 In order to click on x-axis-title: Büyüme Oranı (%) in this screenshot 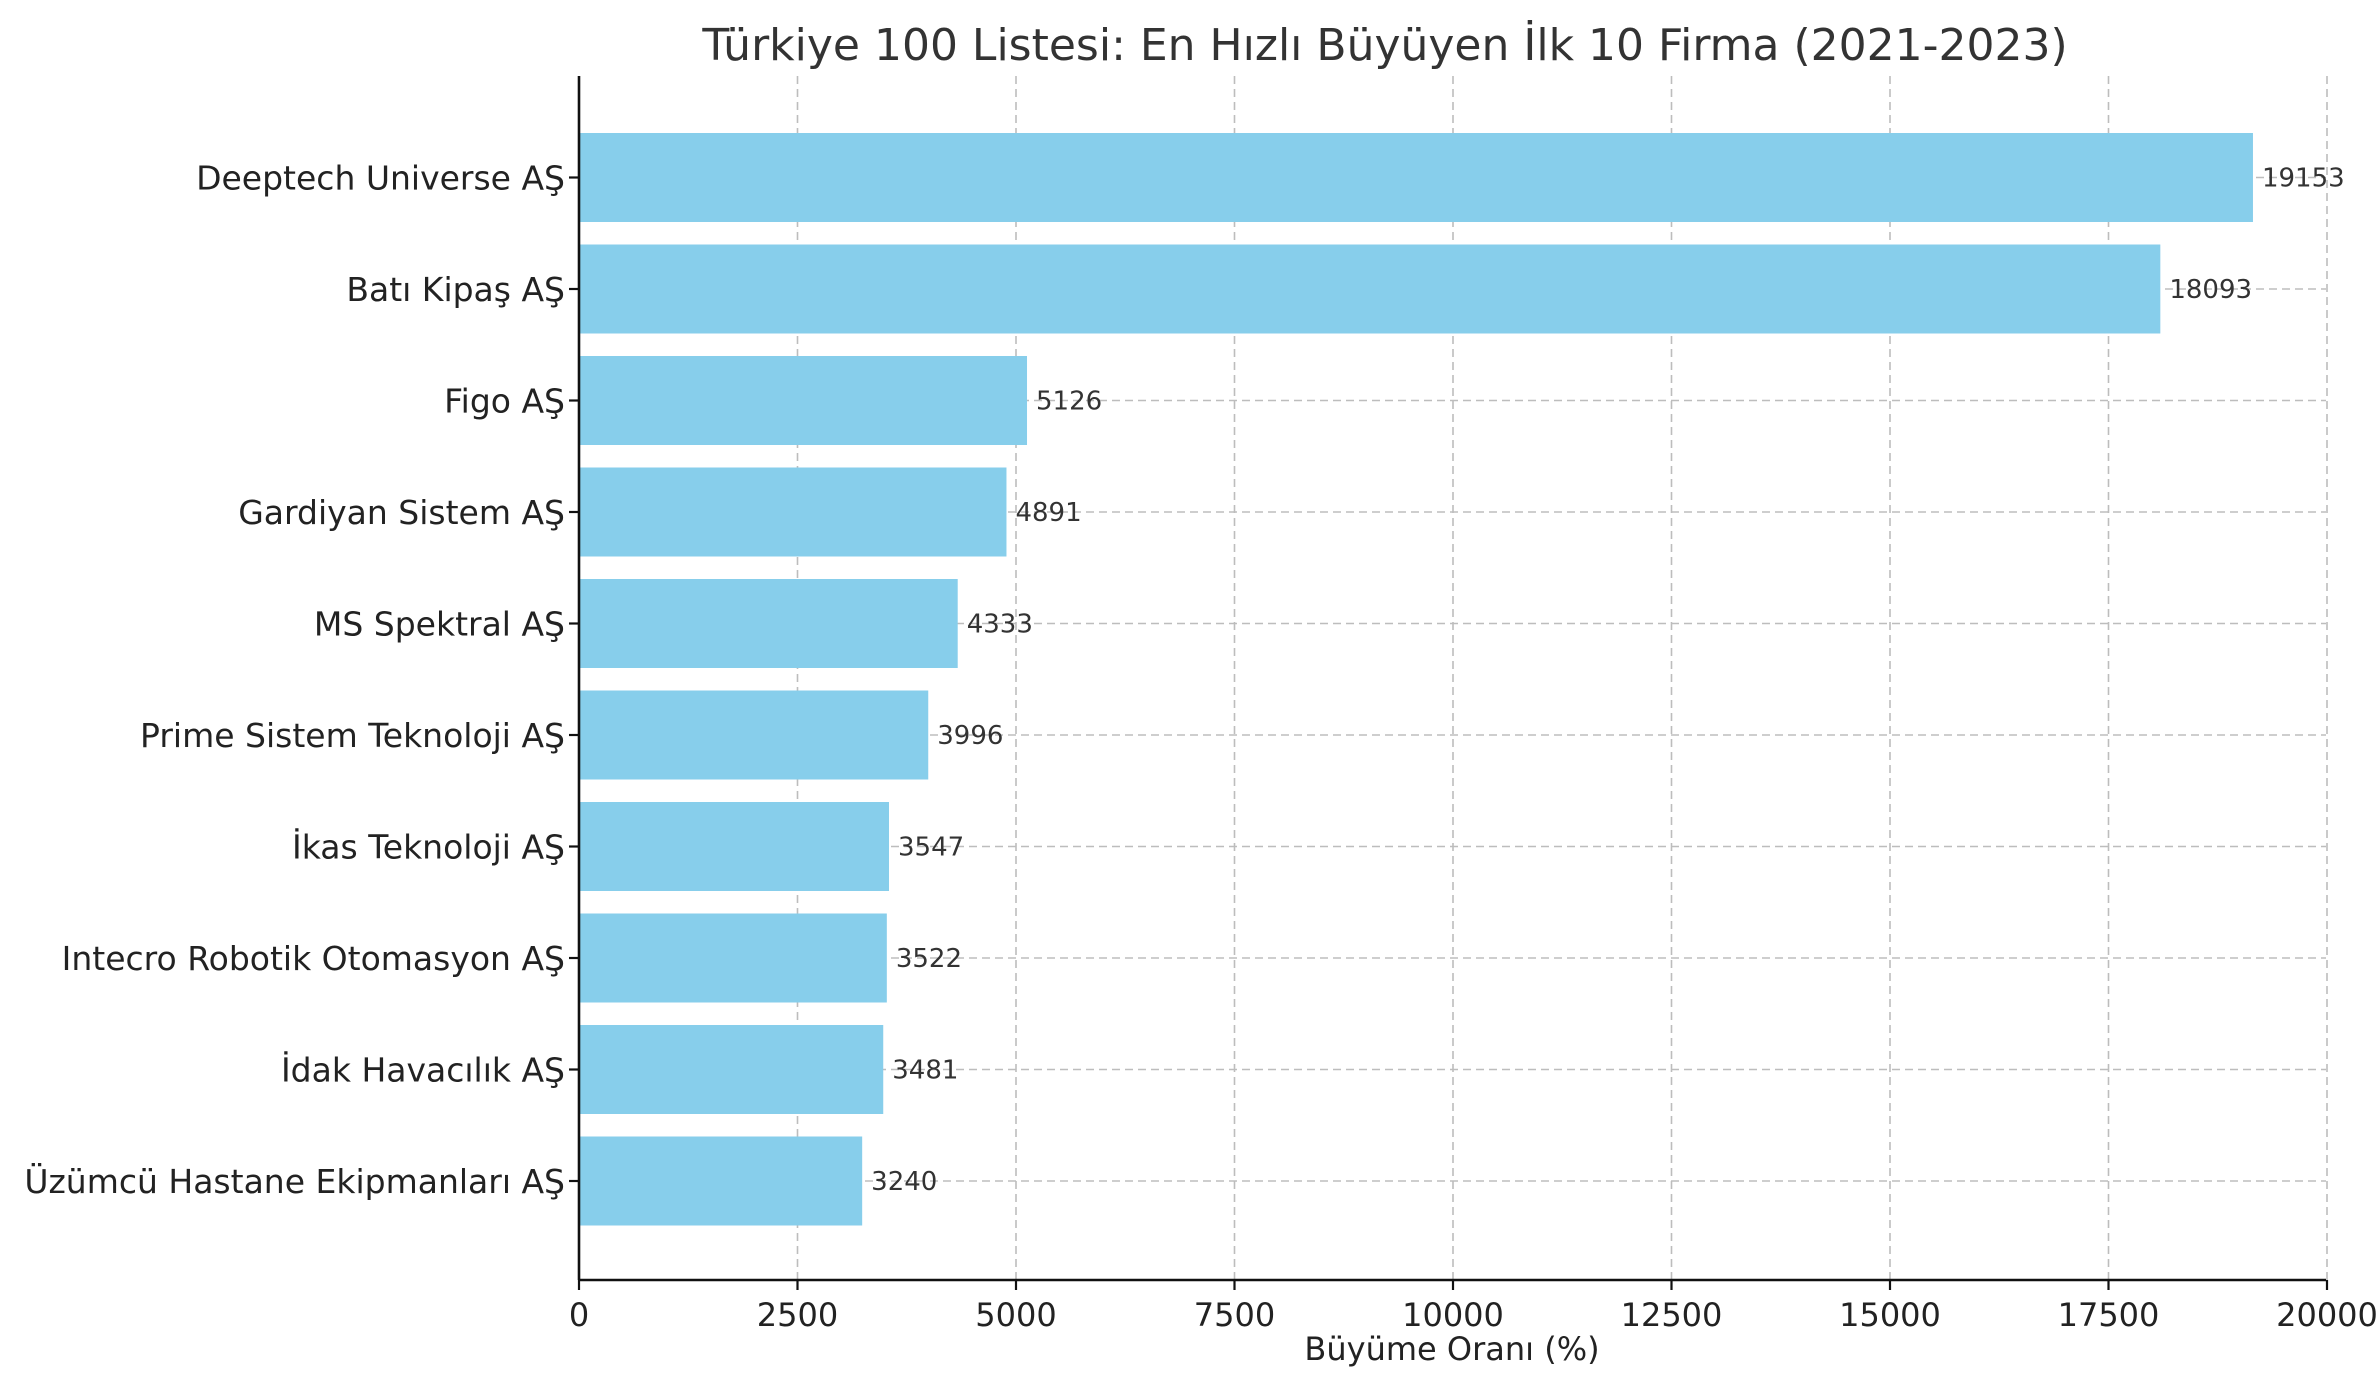, I will do `click(1451, 1349)`.